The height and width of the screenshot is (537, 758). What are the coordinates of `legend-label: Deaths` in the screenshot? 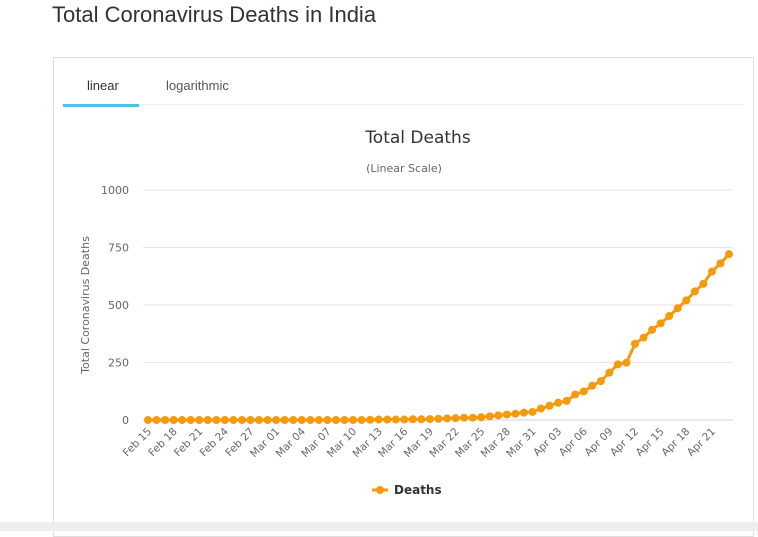 It's located at (418, 490).